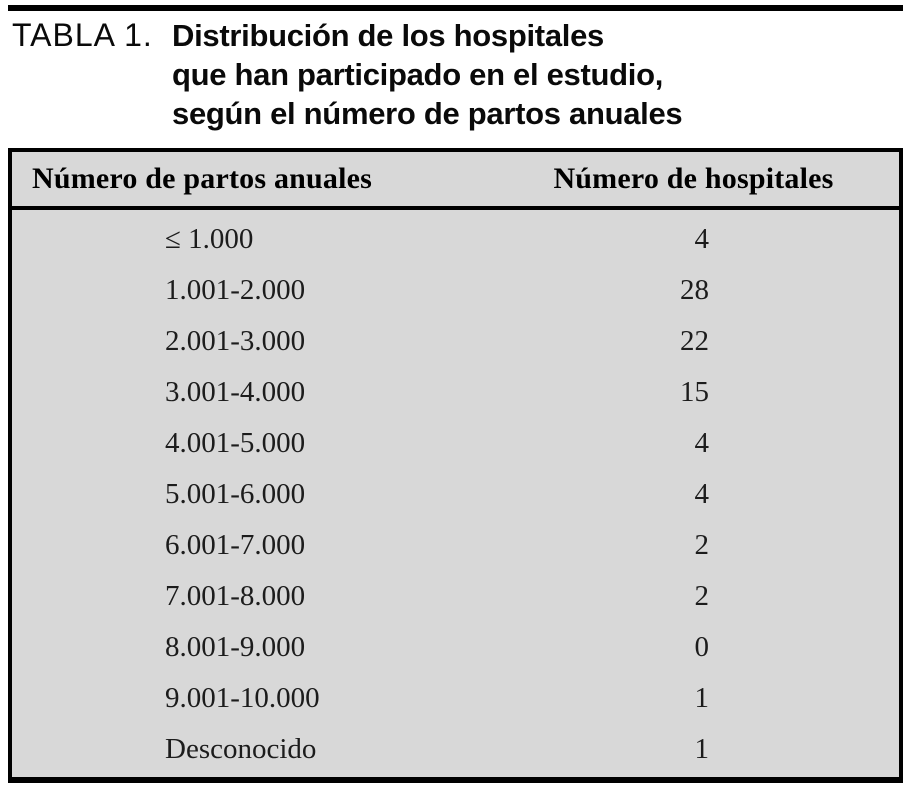  What do you see at coordinates (82, 35) in the screenshot?
I see `table-number-label: TABLA 1.` at bounding box center [82, 35].